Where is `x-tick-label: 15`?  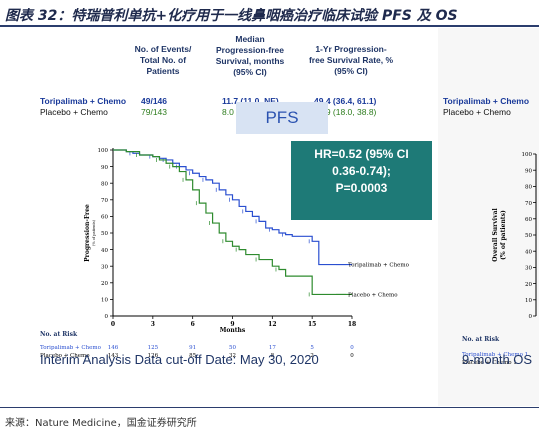
x-tick-label: 15 is located at coordinates (312, 324).